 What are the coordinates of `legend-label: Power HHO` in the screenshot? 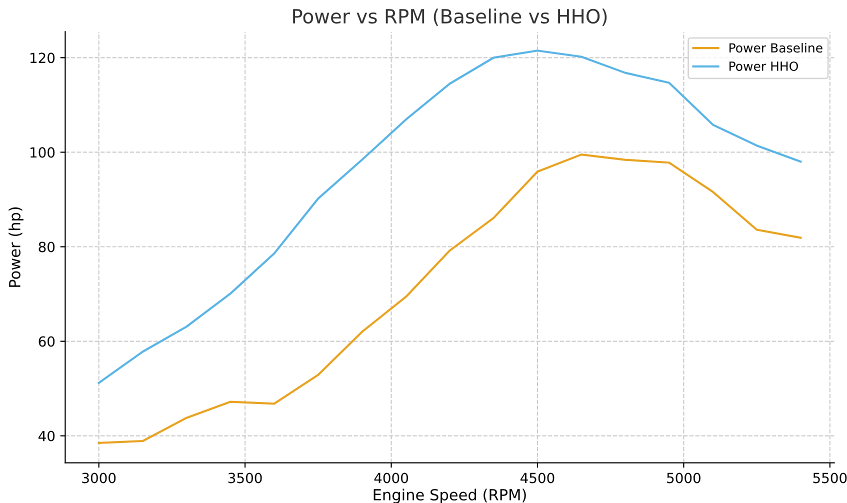 It's located at (764, 66).